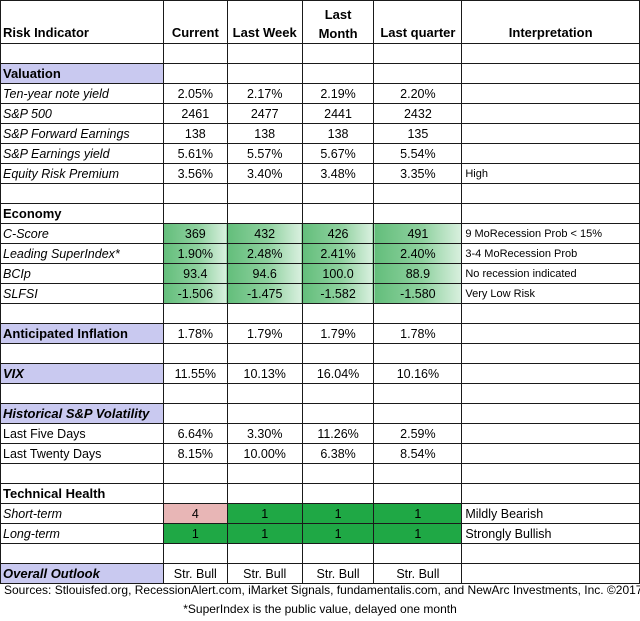 Image resolution: width=640 pixels, height=621 pixels. I want to click on row-label-equity-risk-premium: Equity Risk Premium, so click(82, 173).